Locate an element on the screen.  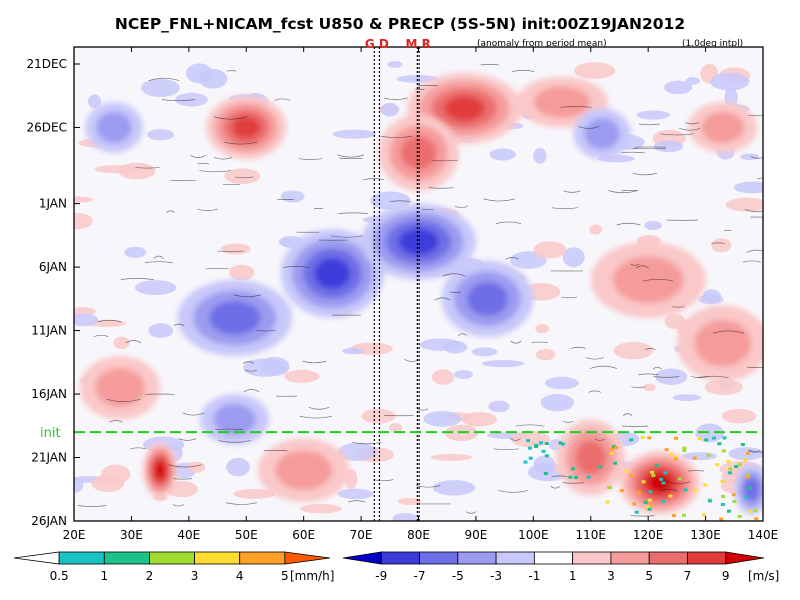
precip-legend-label: 4 is located at coordinates (240, 576).